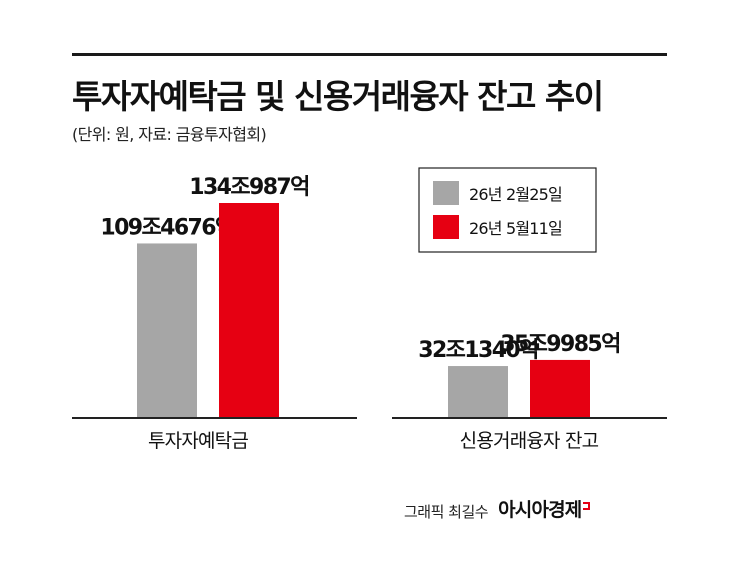  I want to click on category-label-2: 신용거래융자 잔고, so click(529, 441).